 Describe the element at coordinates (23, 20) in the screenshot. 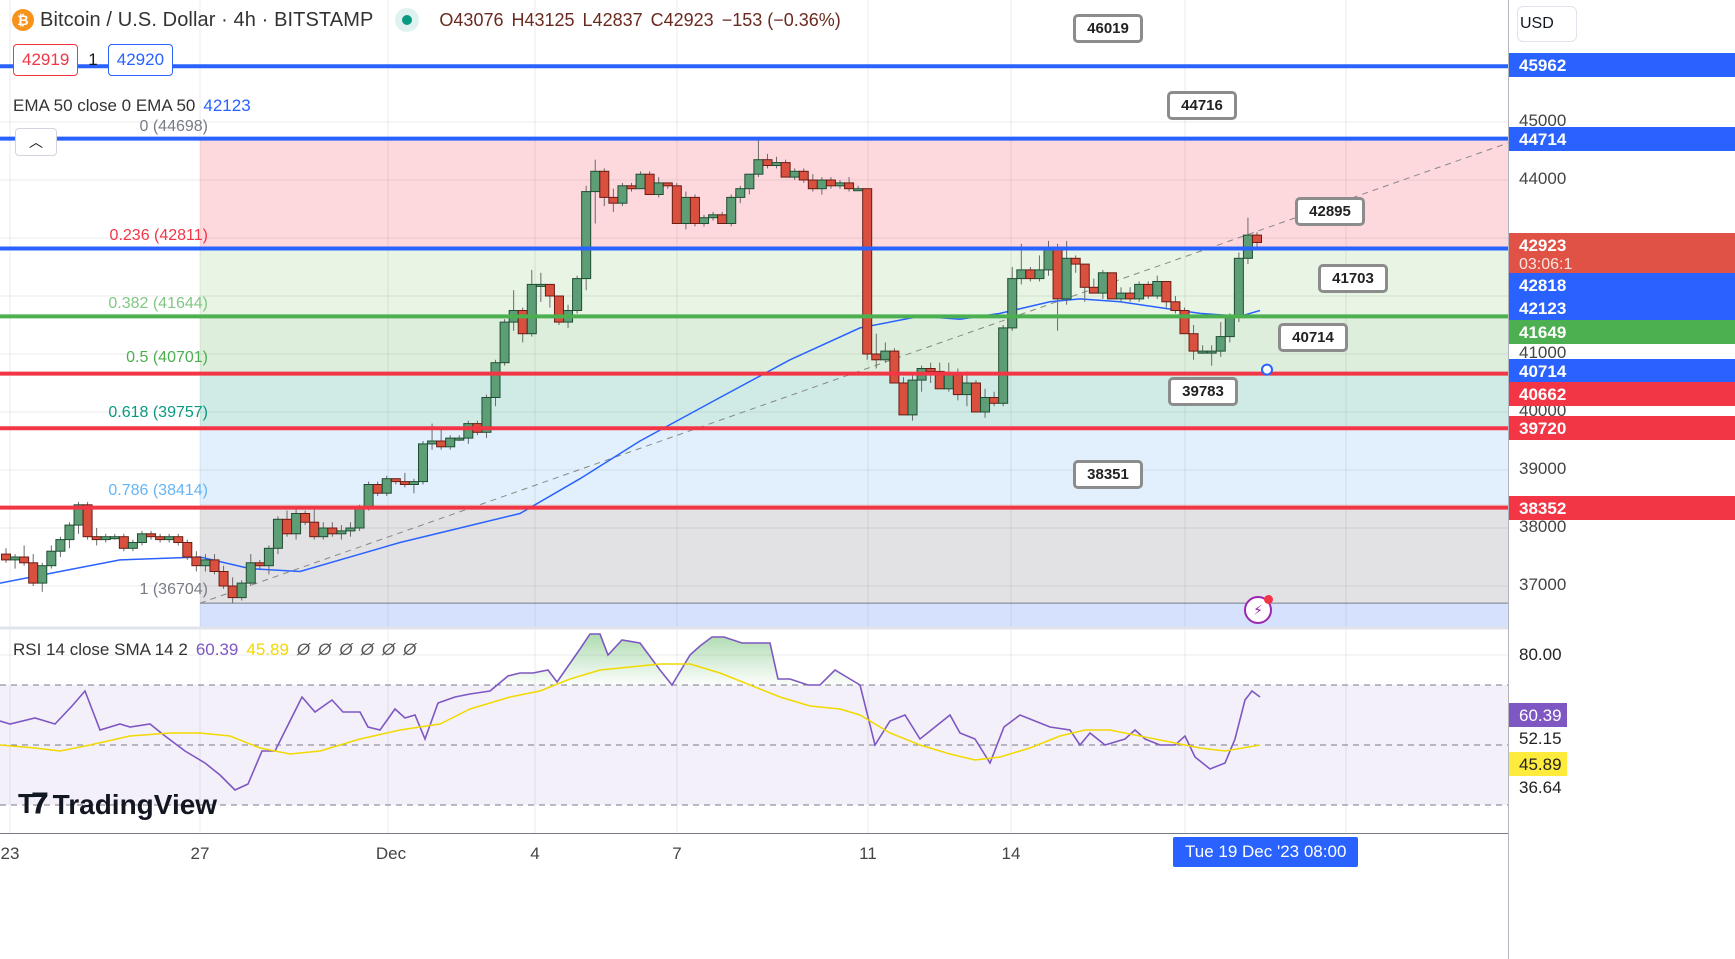

I see `bitcoin-icon: ₿` at that location.